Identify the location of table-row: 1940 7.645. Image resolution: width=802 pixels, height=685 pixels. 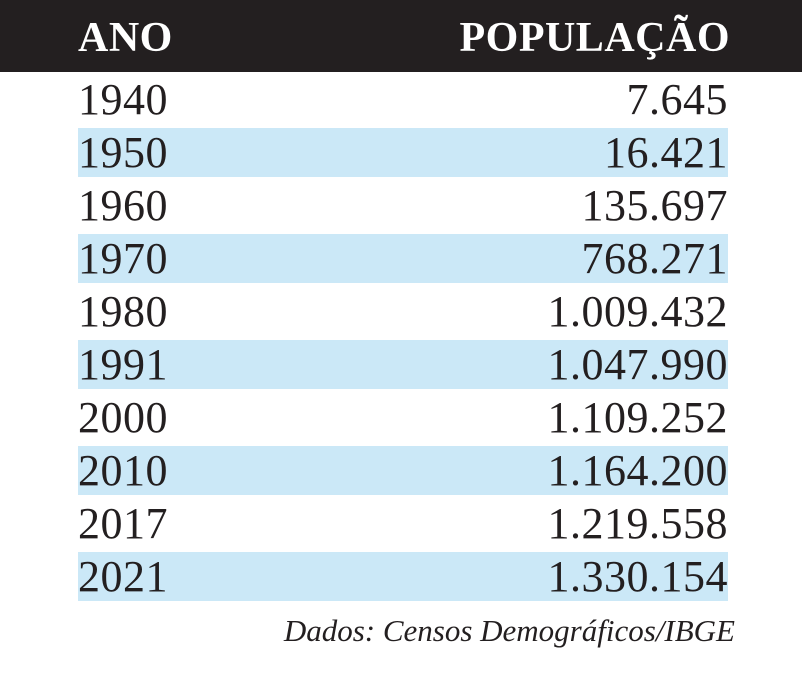
(403, 99).